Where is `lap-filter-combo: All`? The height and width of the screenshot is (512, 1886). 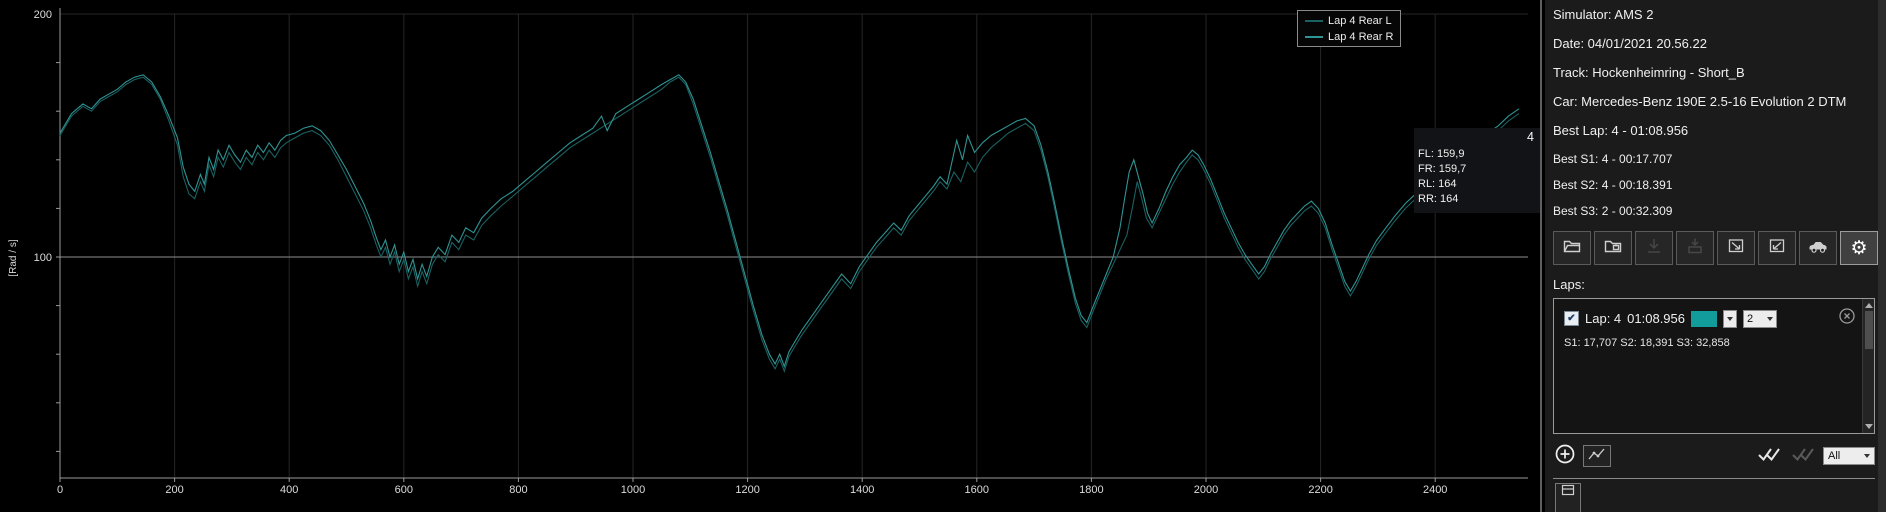 lap-filter-combo: All is located at coordinates (1849, 456).